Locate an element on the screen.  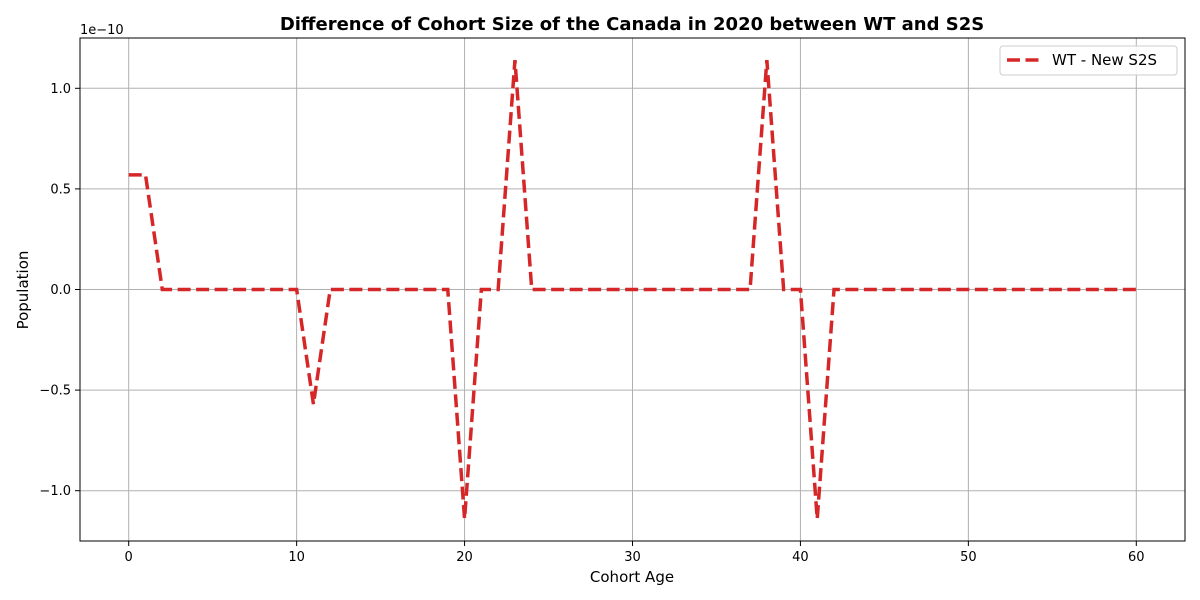
y-axis-label: Population is located at coordinates (23, 290).